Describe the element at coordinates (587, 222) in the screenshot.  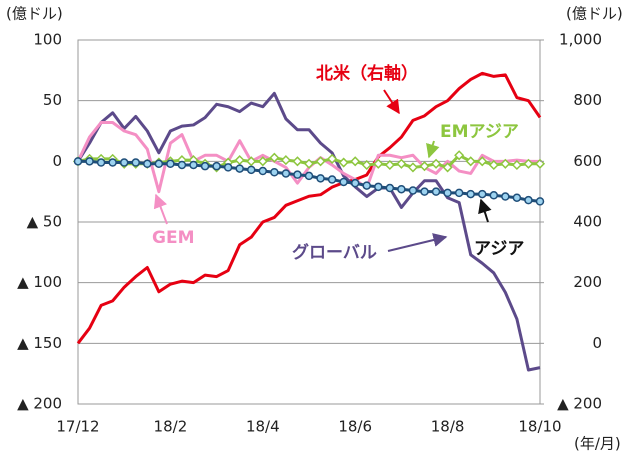
I see `y2-tick-label: 400` at that location.